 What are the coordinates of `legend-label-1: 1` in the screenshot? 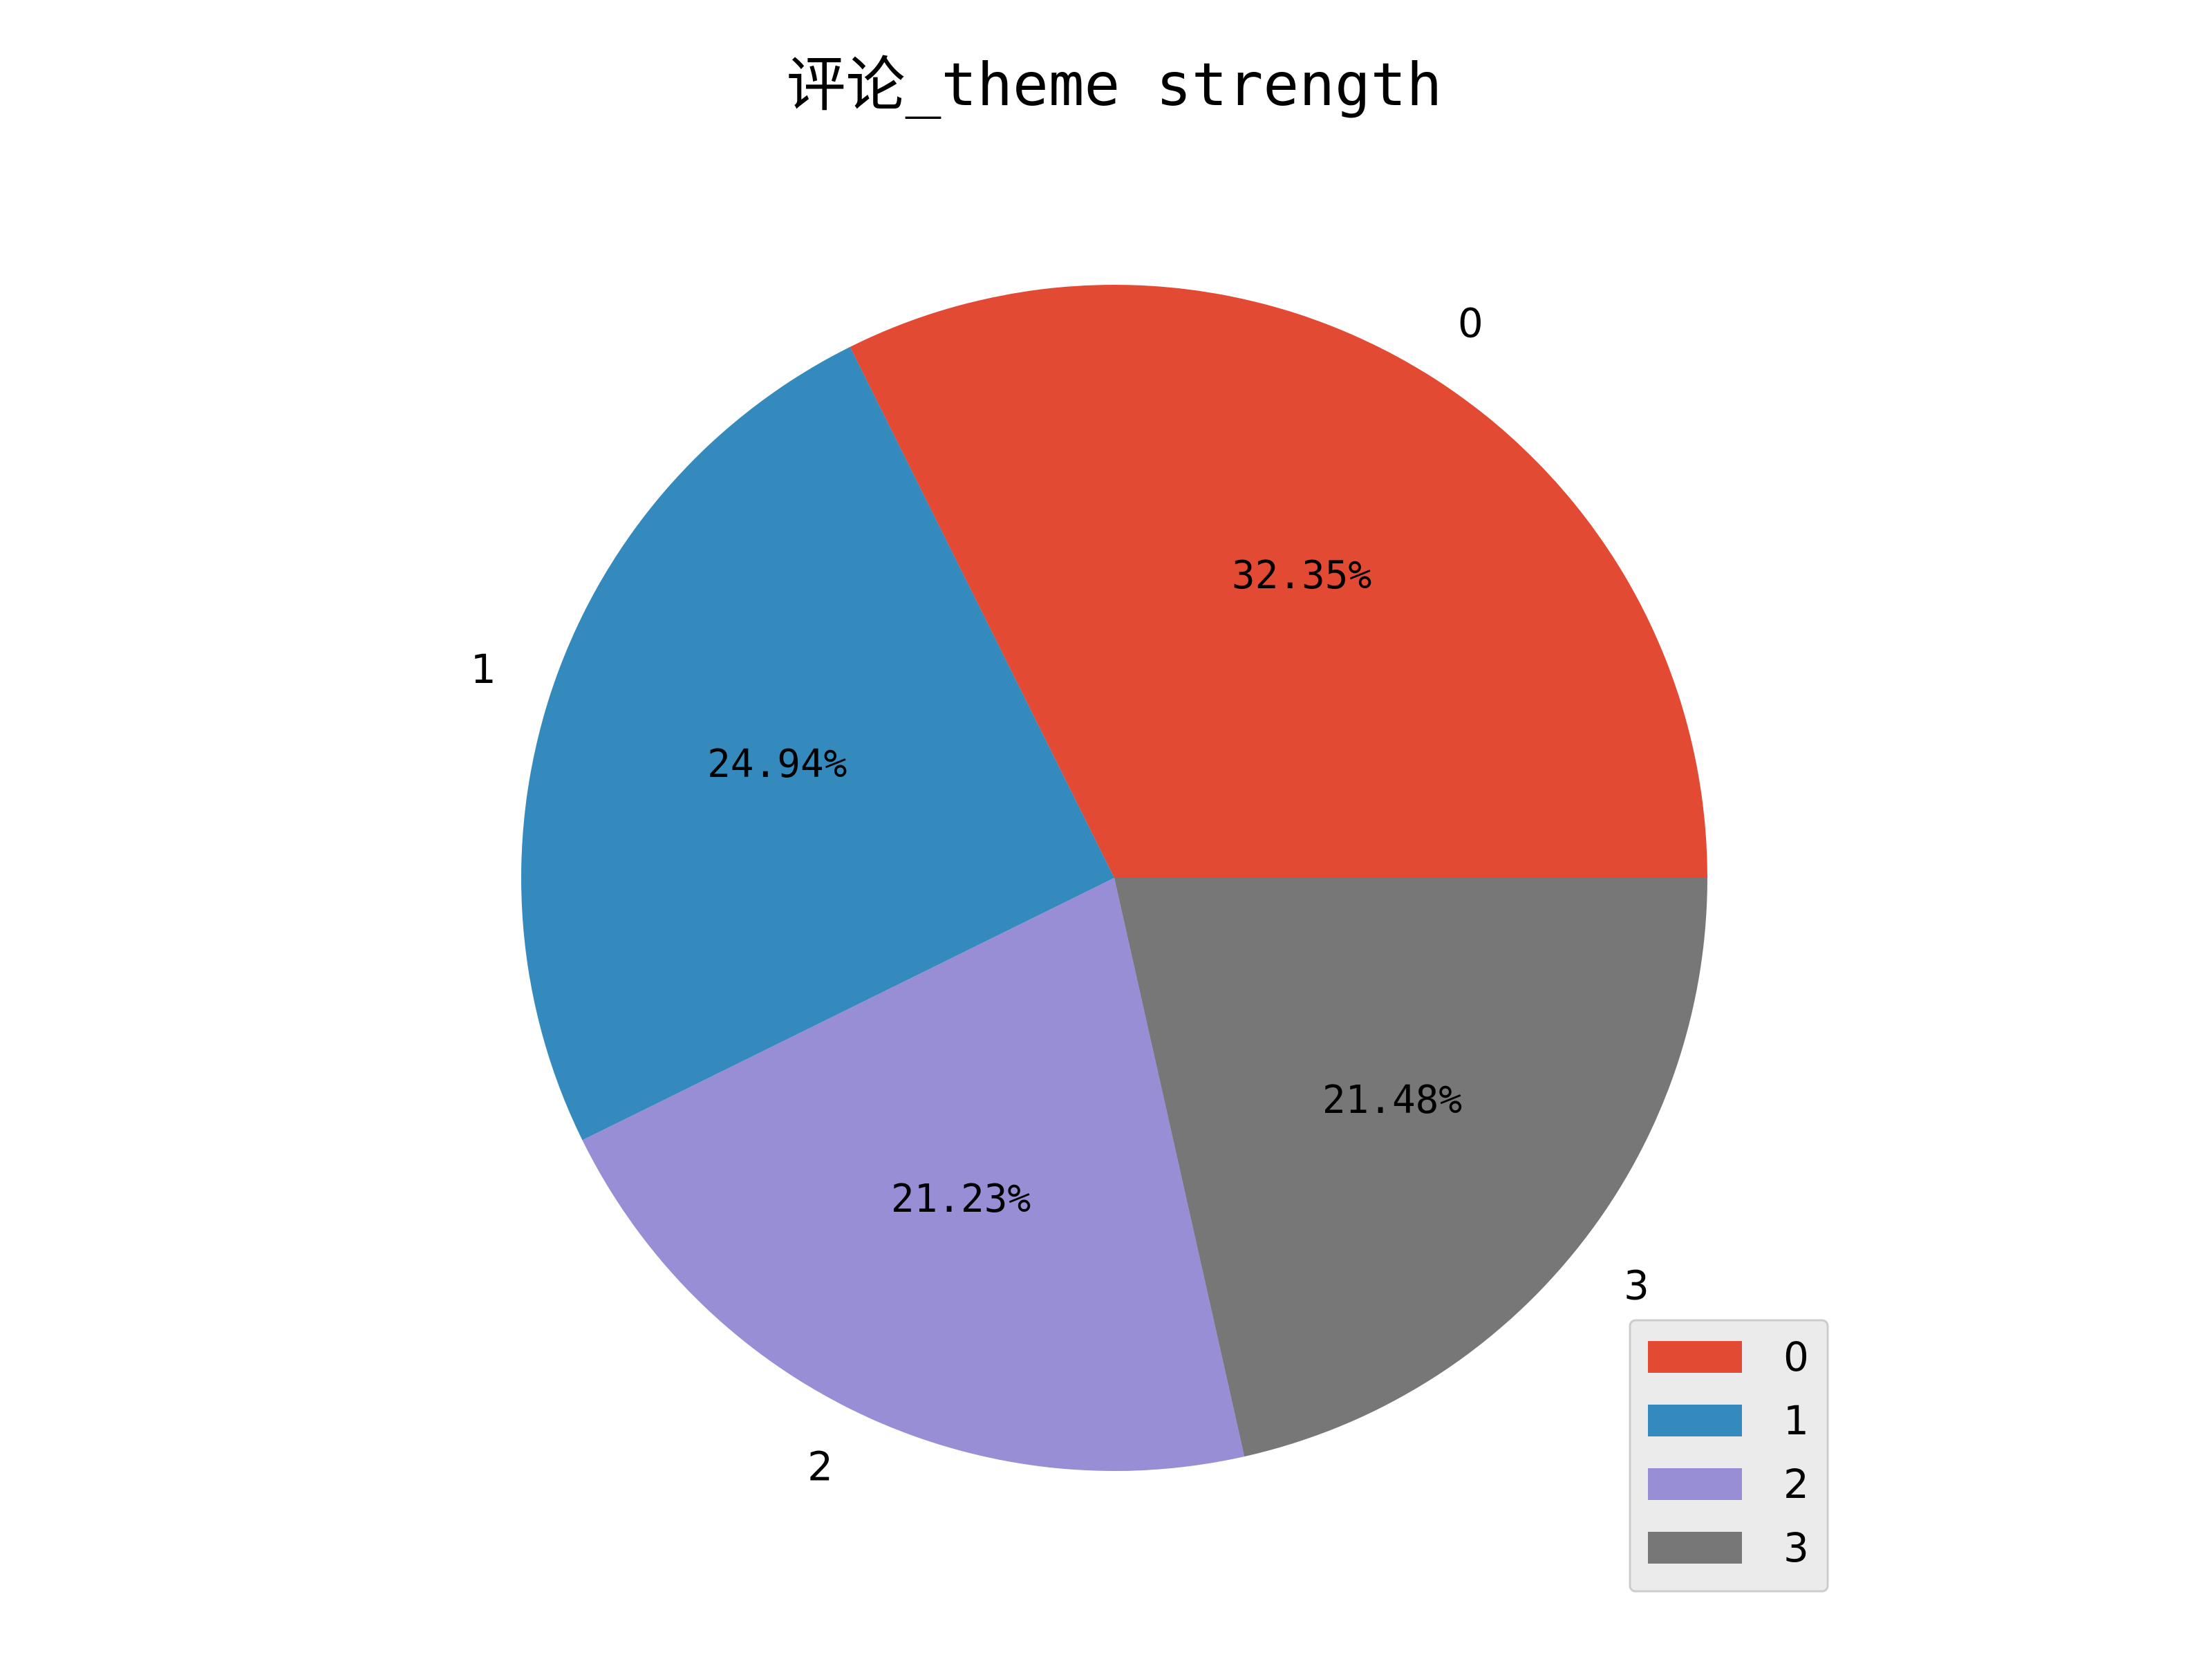 It's located at (1796, 1420).